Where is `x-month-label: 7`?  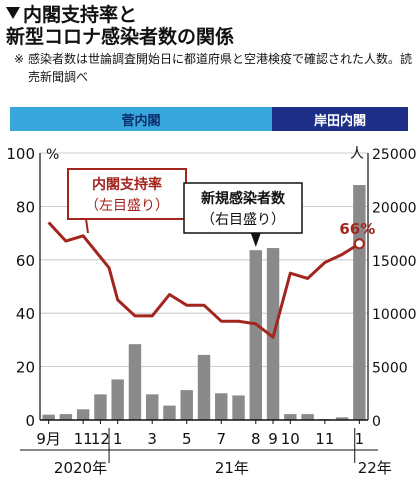
x-month-label: 7 is located at coordinates (221, 439).